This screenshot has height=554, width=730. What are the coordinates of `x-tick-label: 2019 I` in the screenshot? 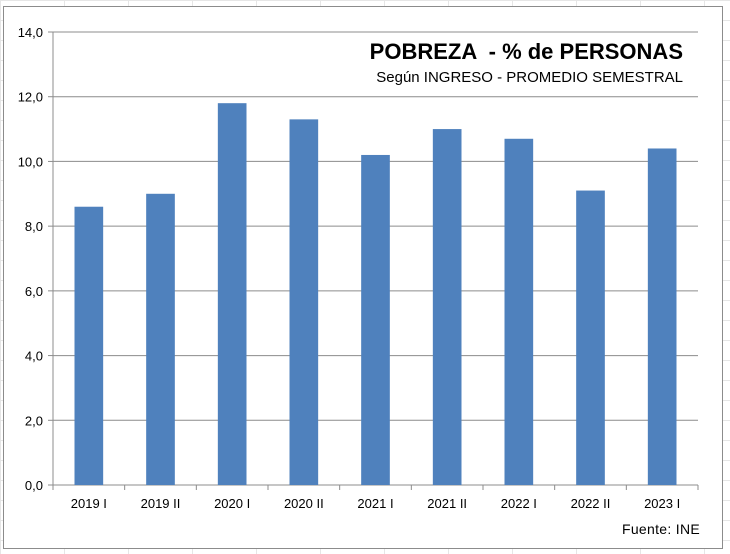 It's located at (89, 503).